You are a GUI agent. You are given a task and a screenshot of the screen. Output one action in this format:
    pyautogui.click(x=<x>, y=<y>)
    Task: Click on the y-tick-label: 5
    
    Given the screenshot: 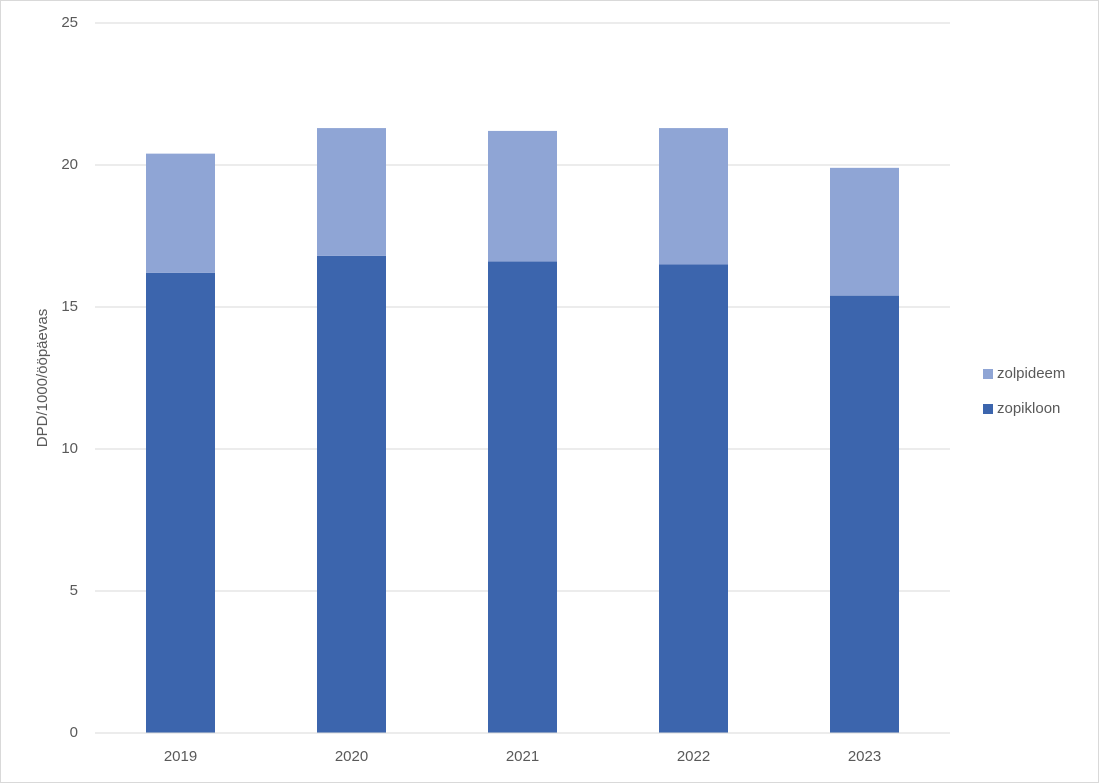 What is the action you would take?
    pyautogui.click(x=74, y=590)
    